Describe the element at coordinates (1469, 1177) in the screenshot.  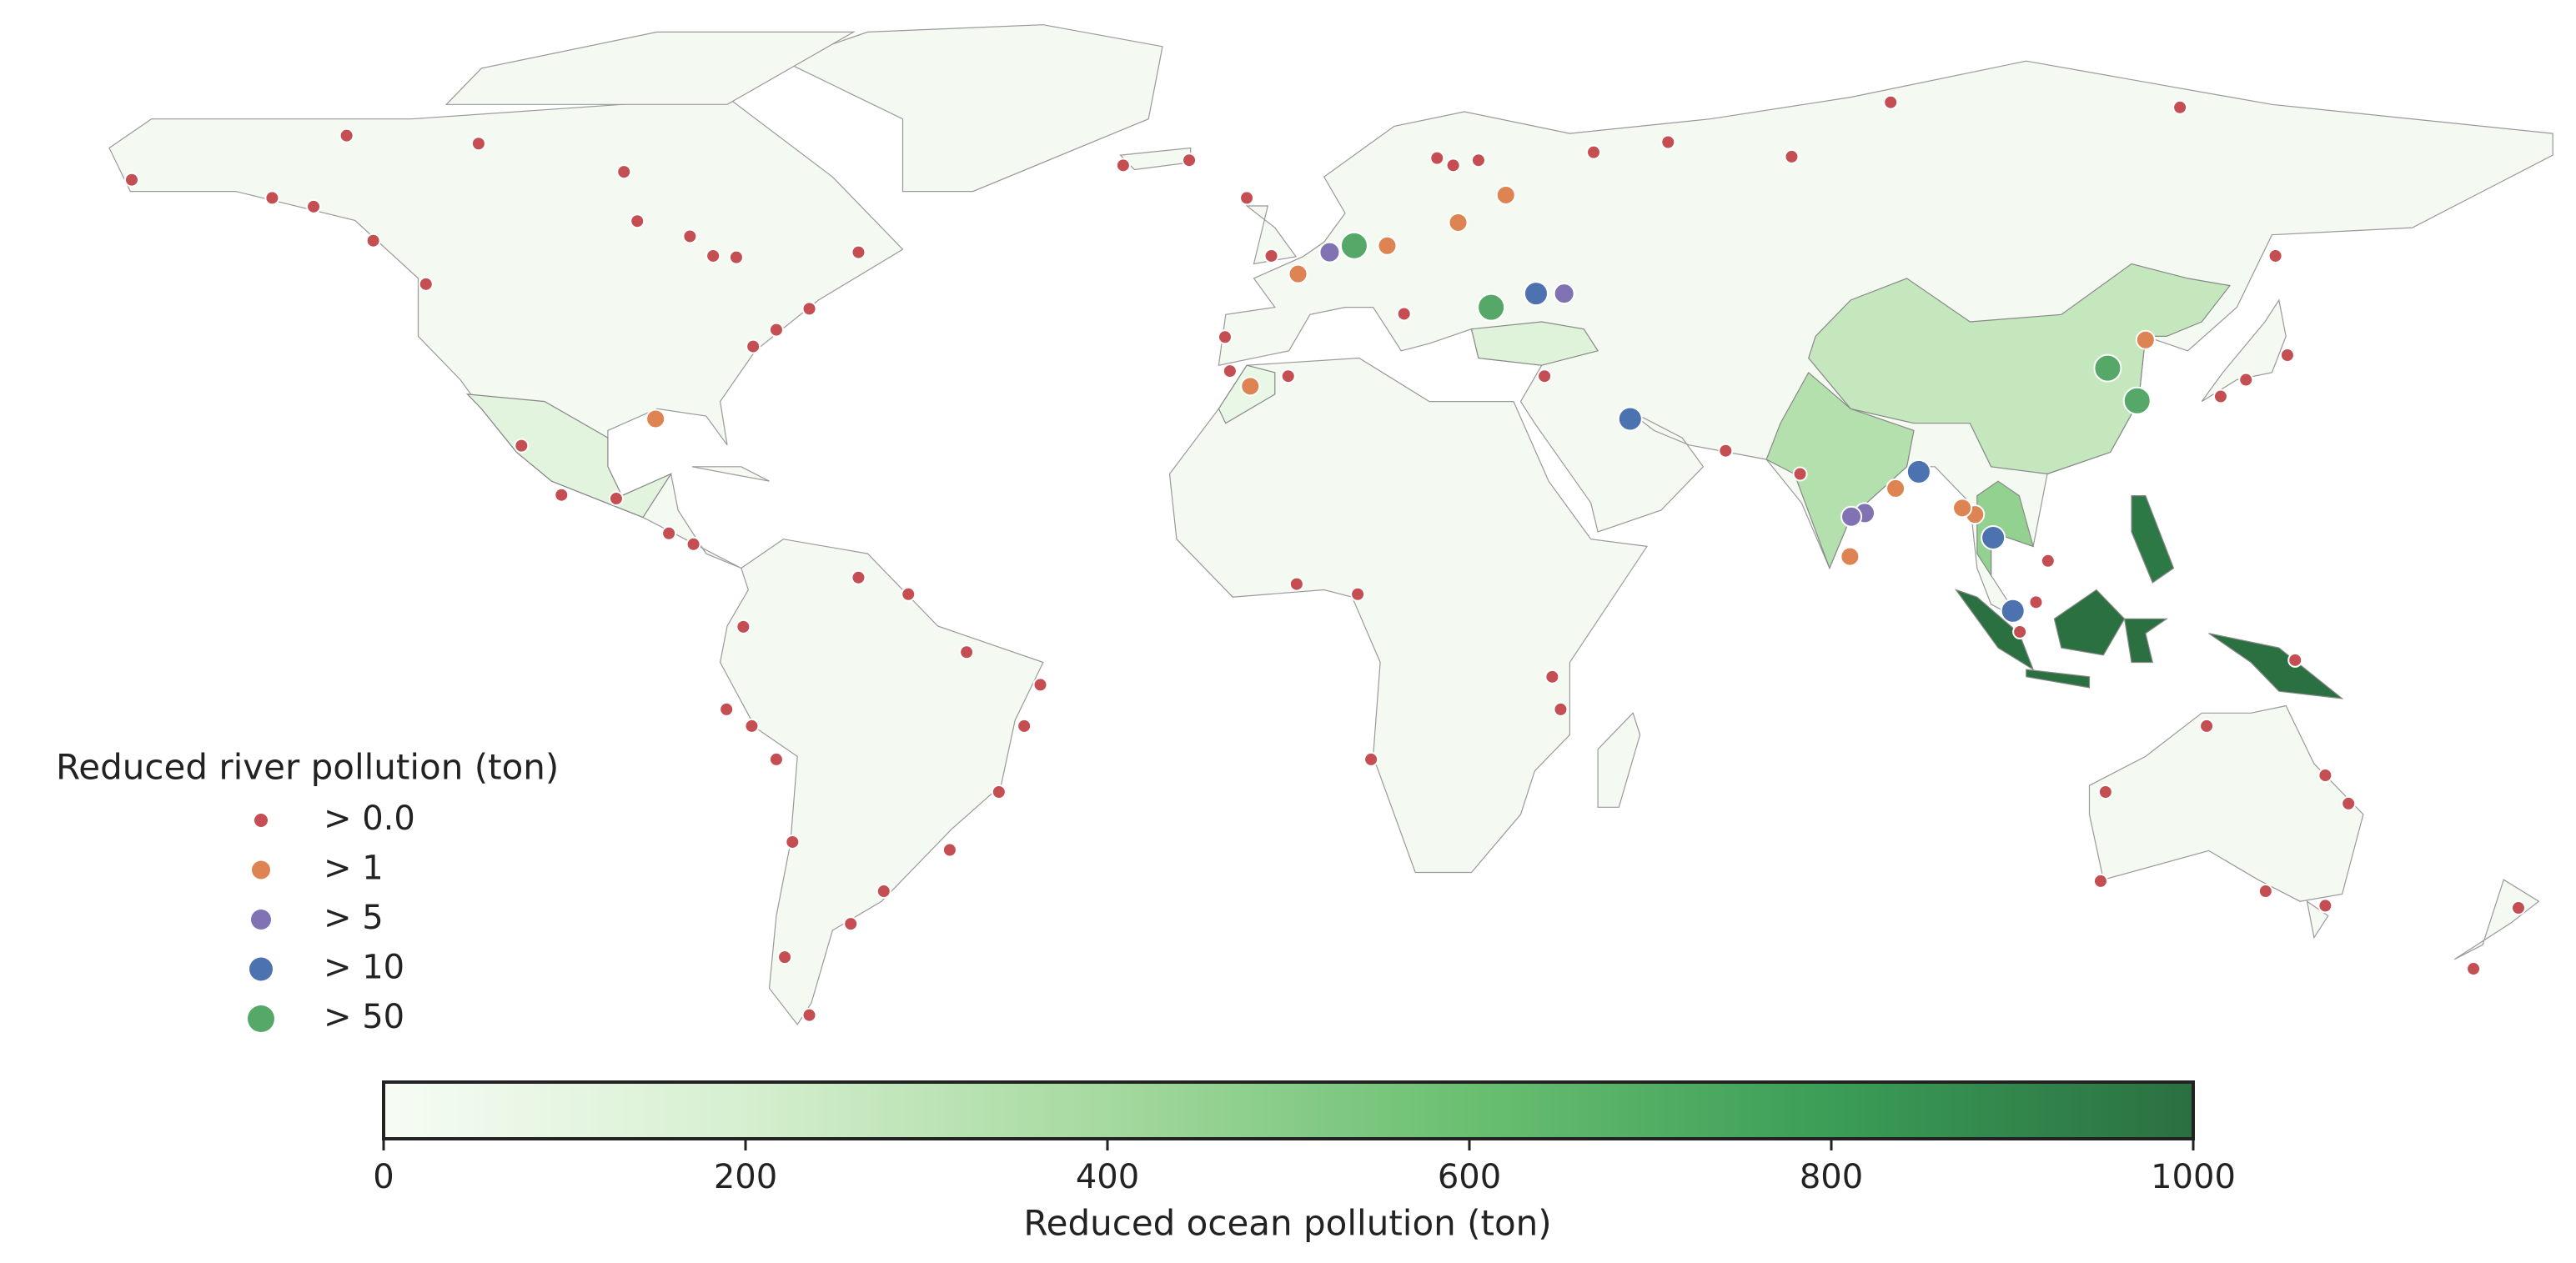
I see `colorbar-tick-label: 600` at that location.